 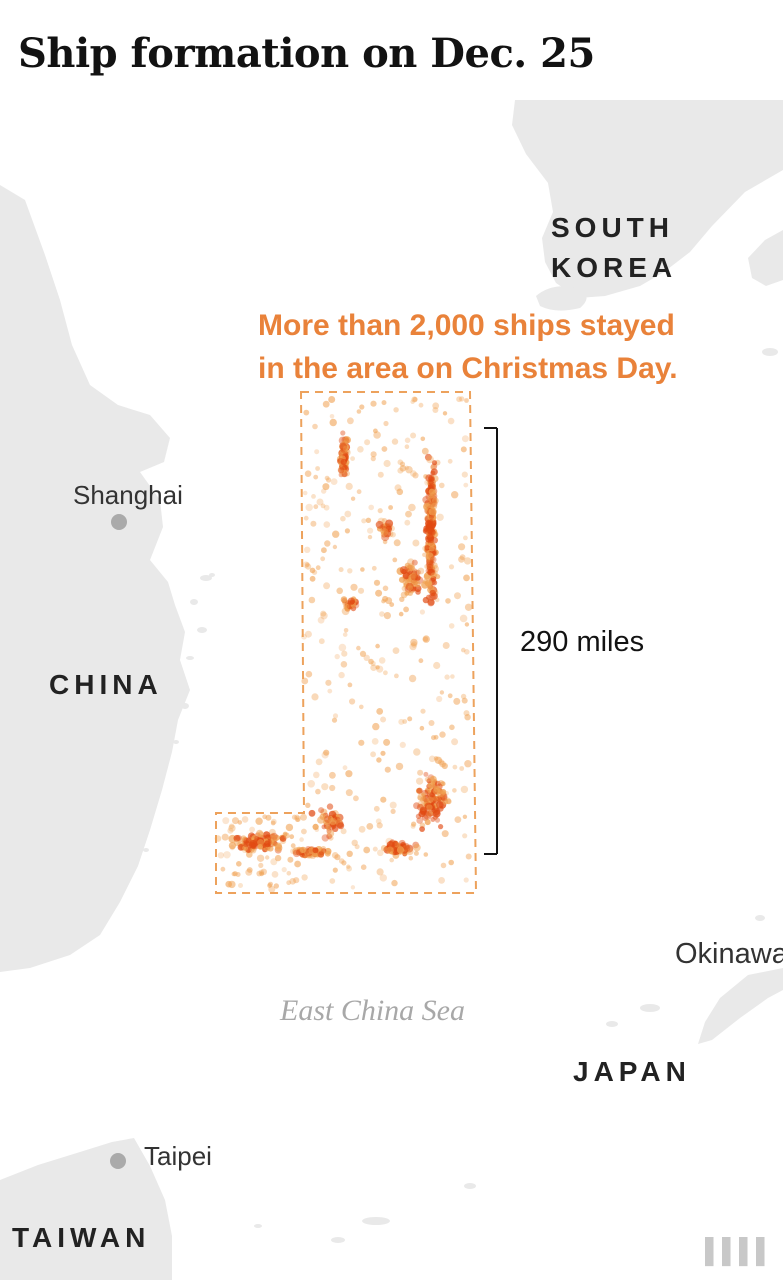 I want to click on scale-bracket, so click(x=491, y=641).